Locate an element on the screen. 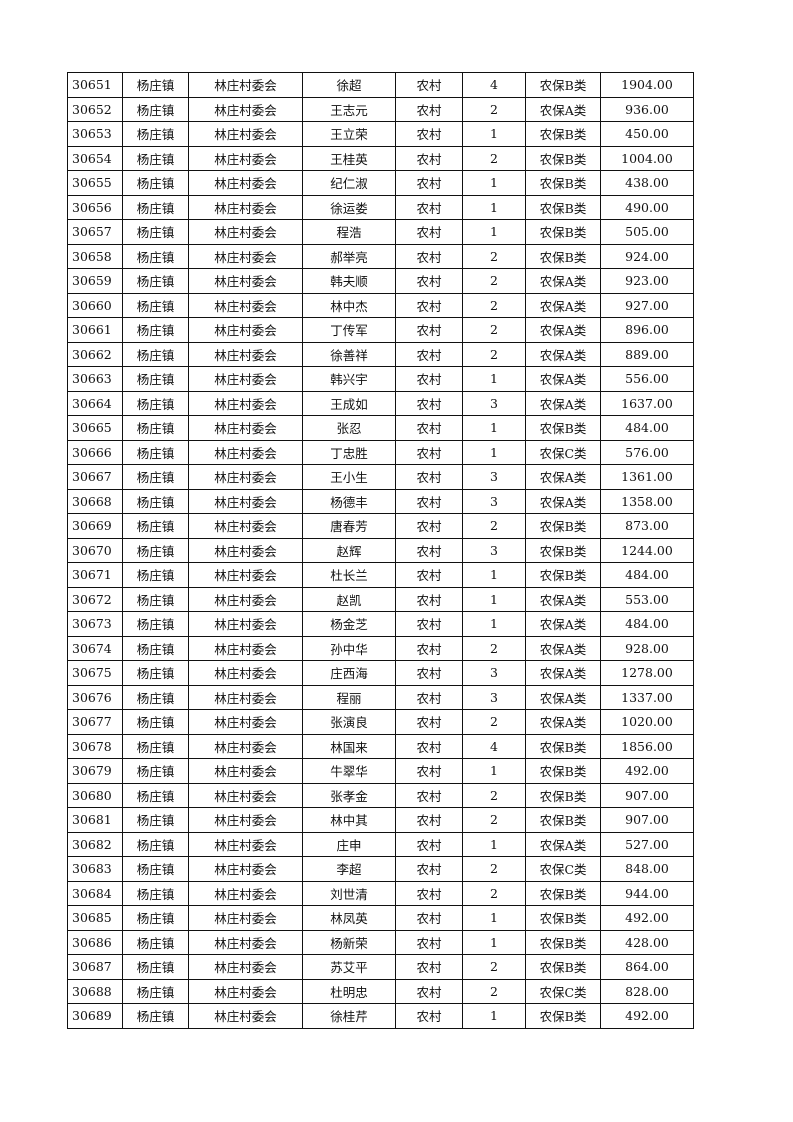  amount-cell: 1904.00 is located at coordinates (647, 85).